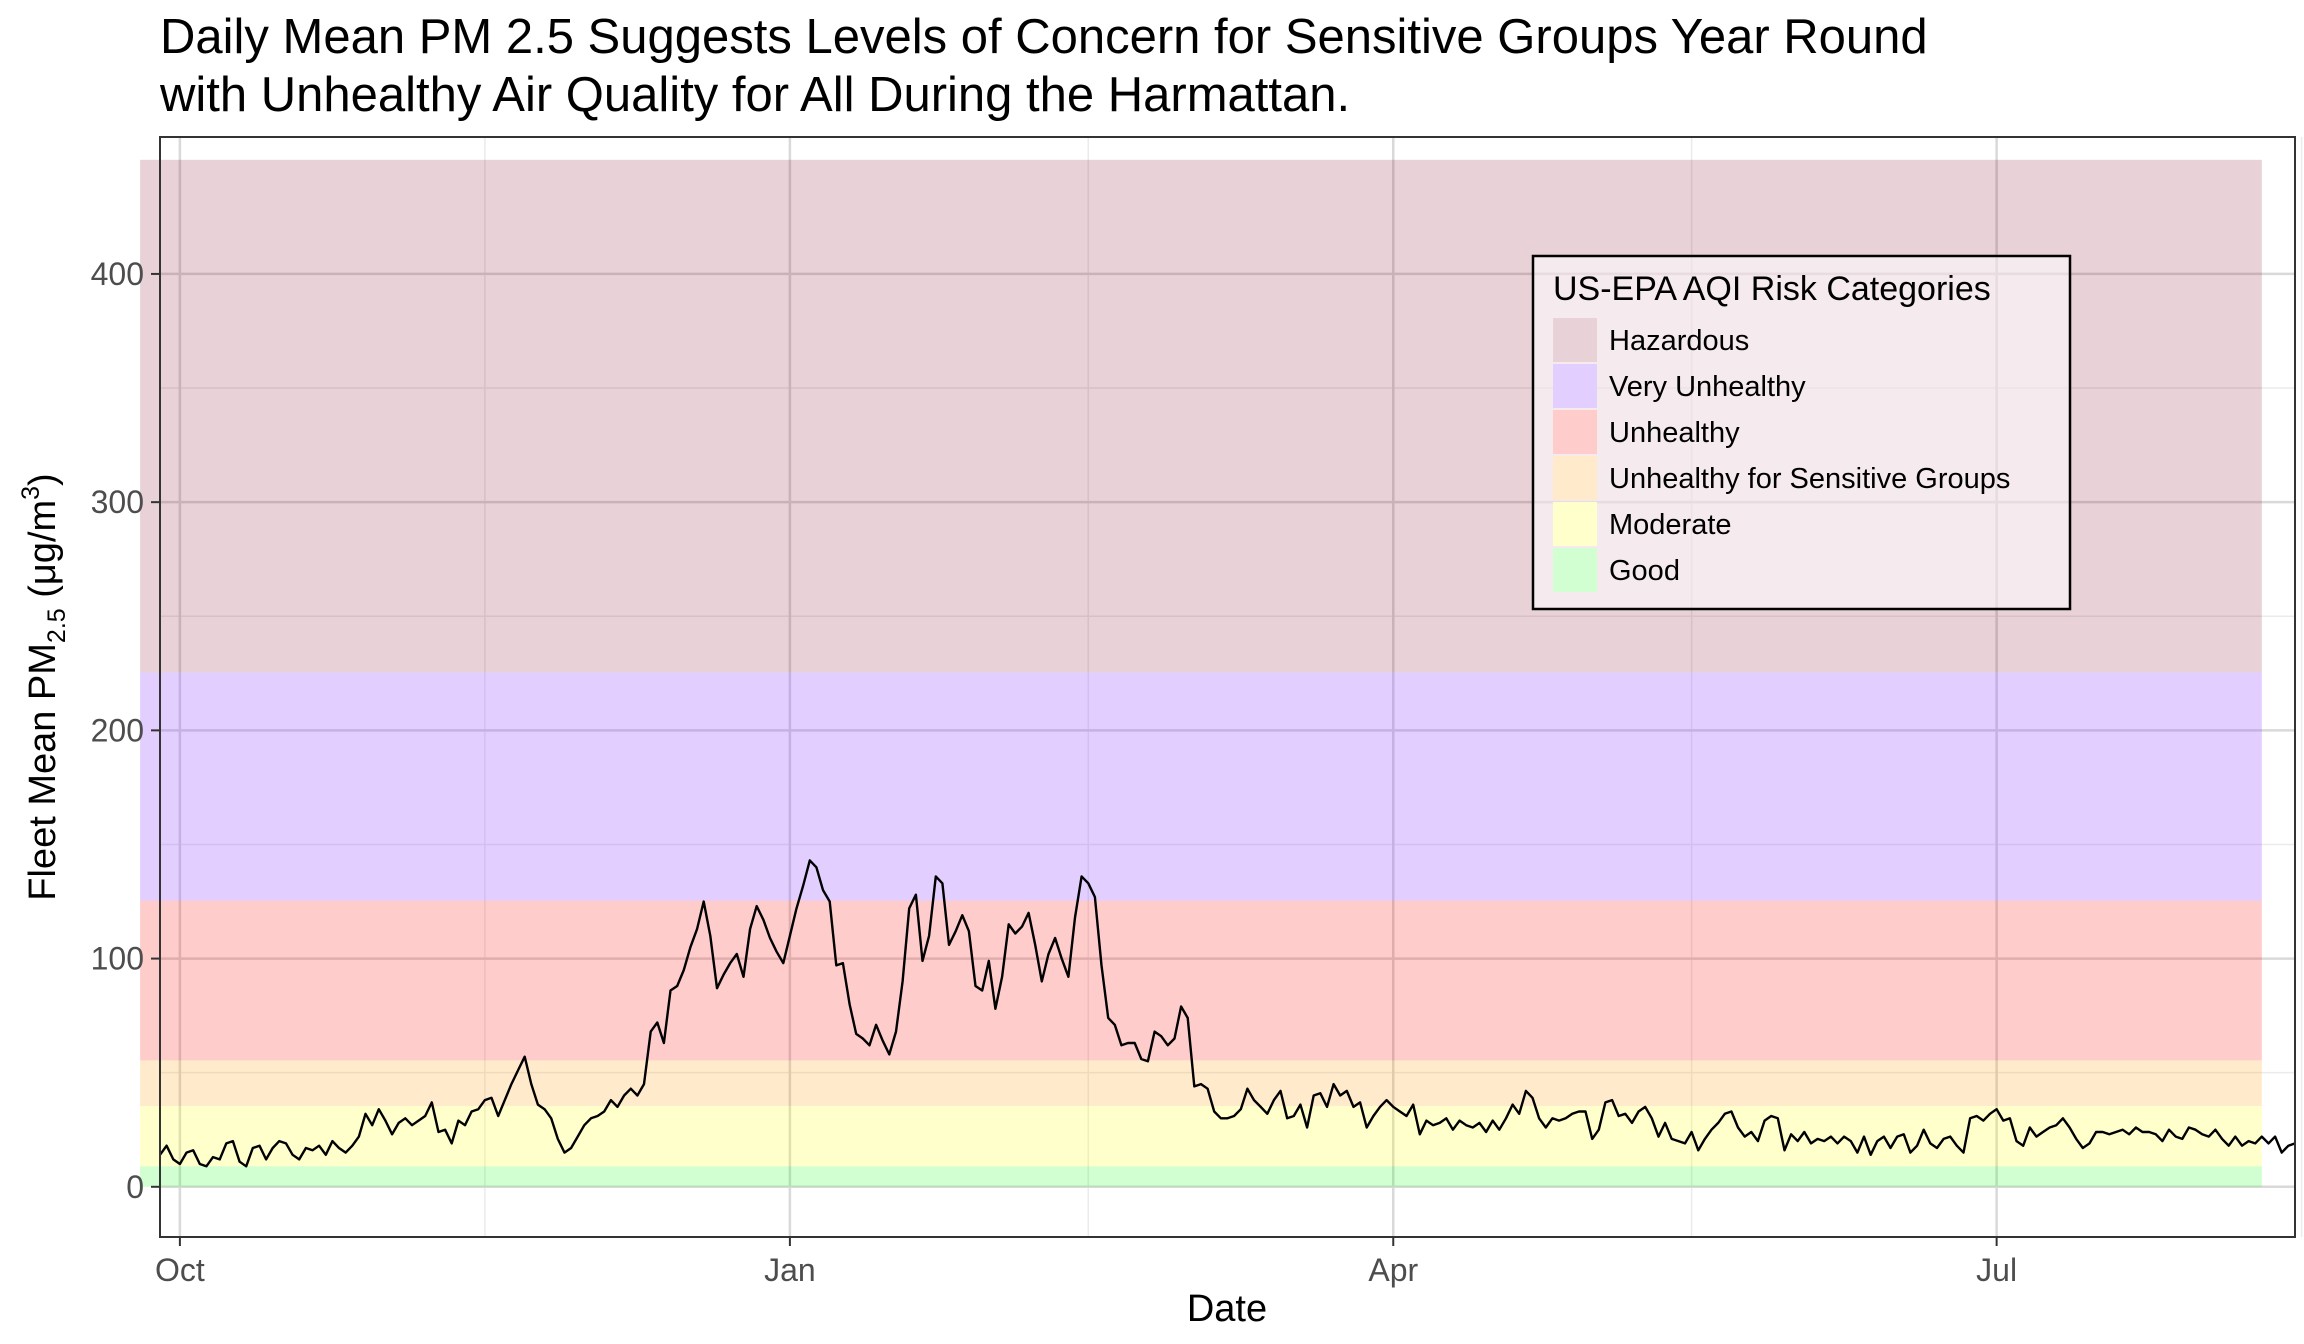  I want to click on x-tick-label: Apr, so click(1393, 1270).